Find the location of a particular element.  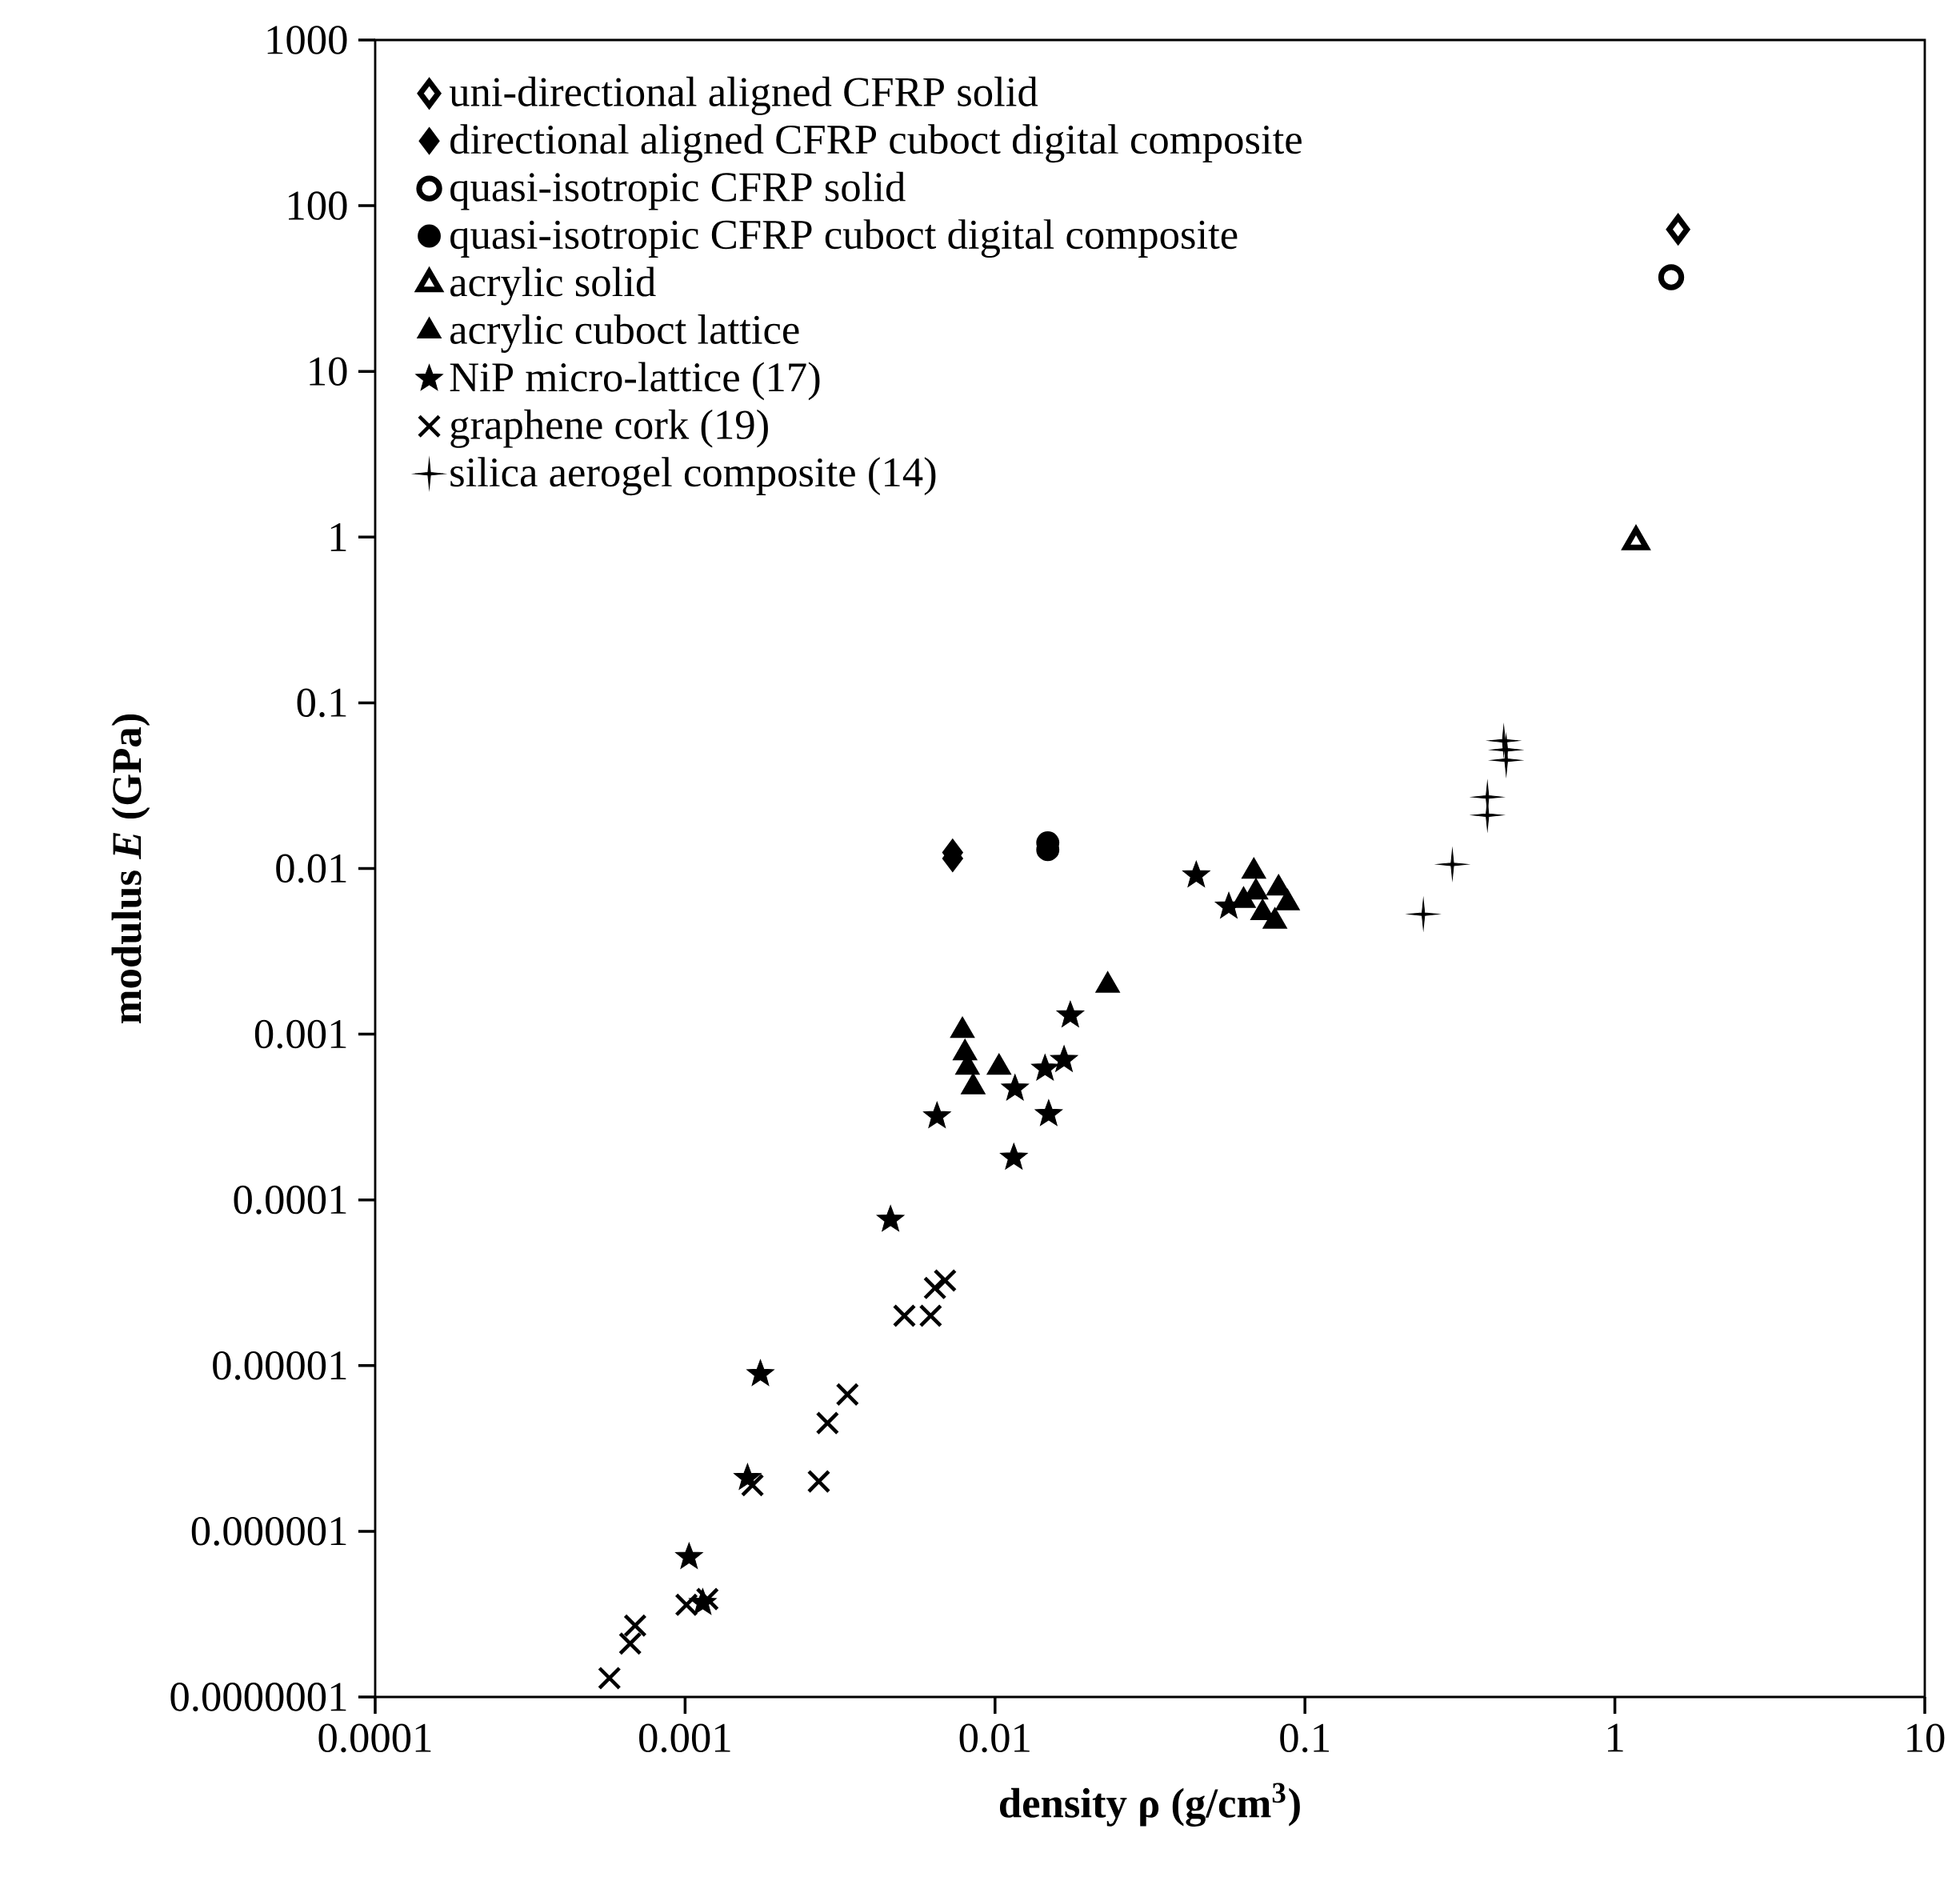

x-tick-label: 0.001 is located at coordinates (684, 1738).